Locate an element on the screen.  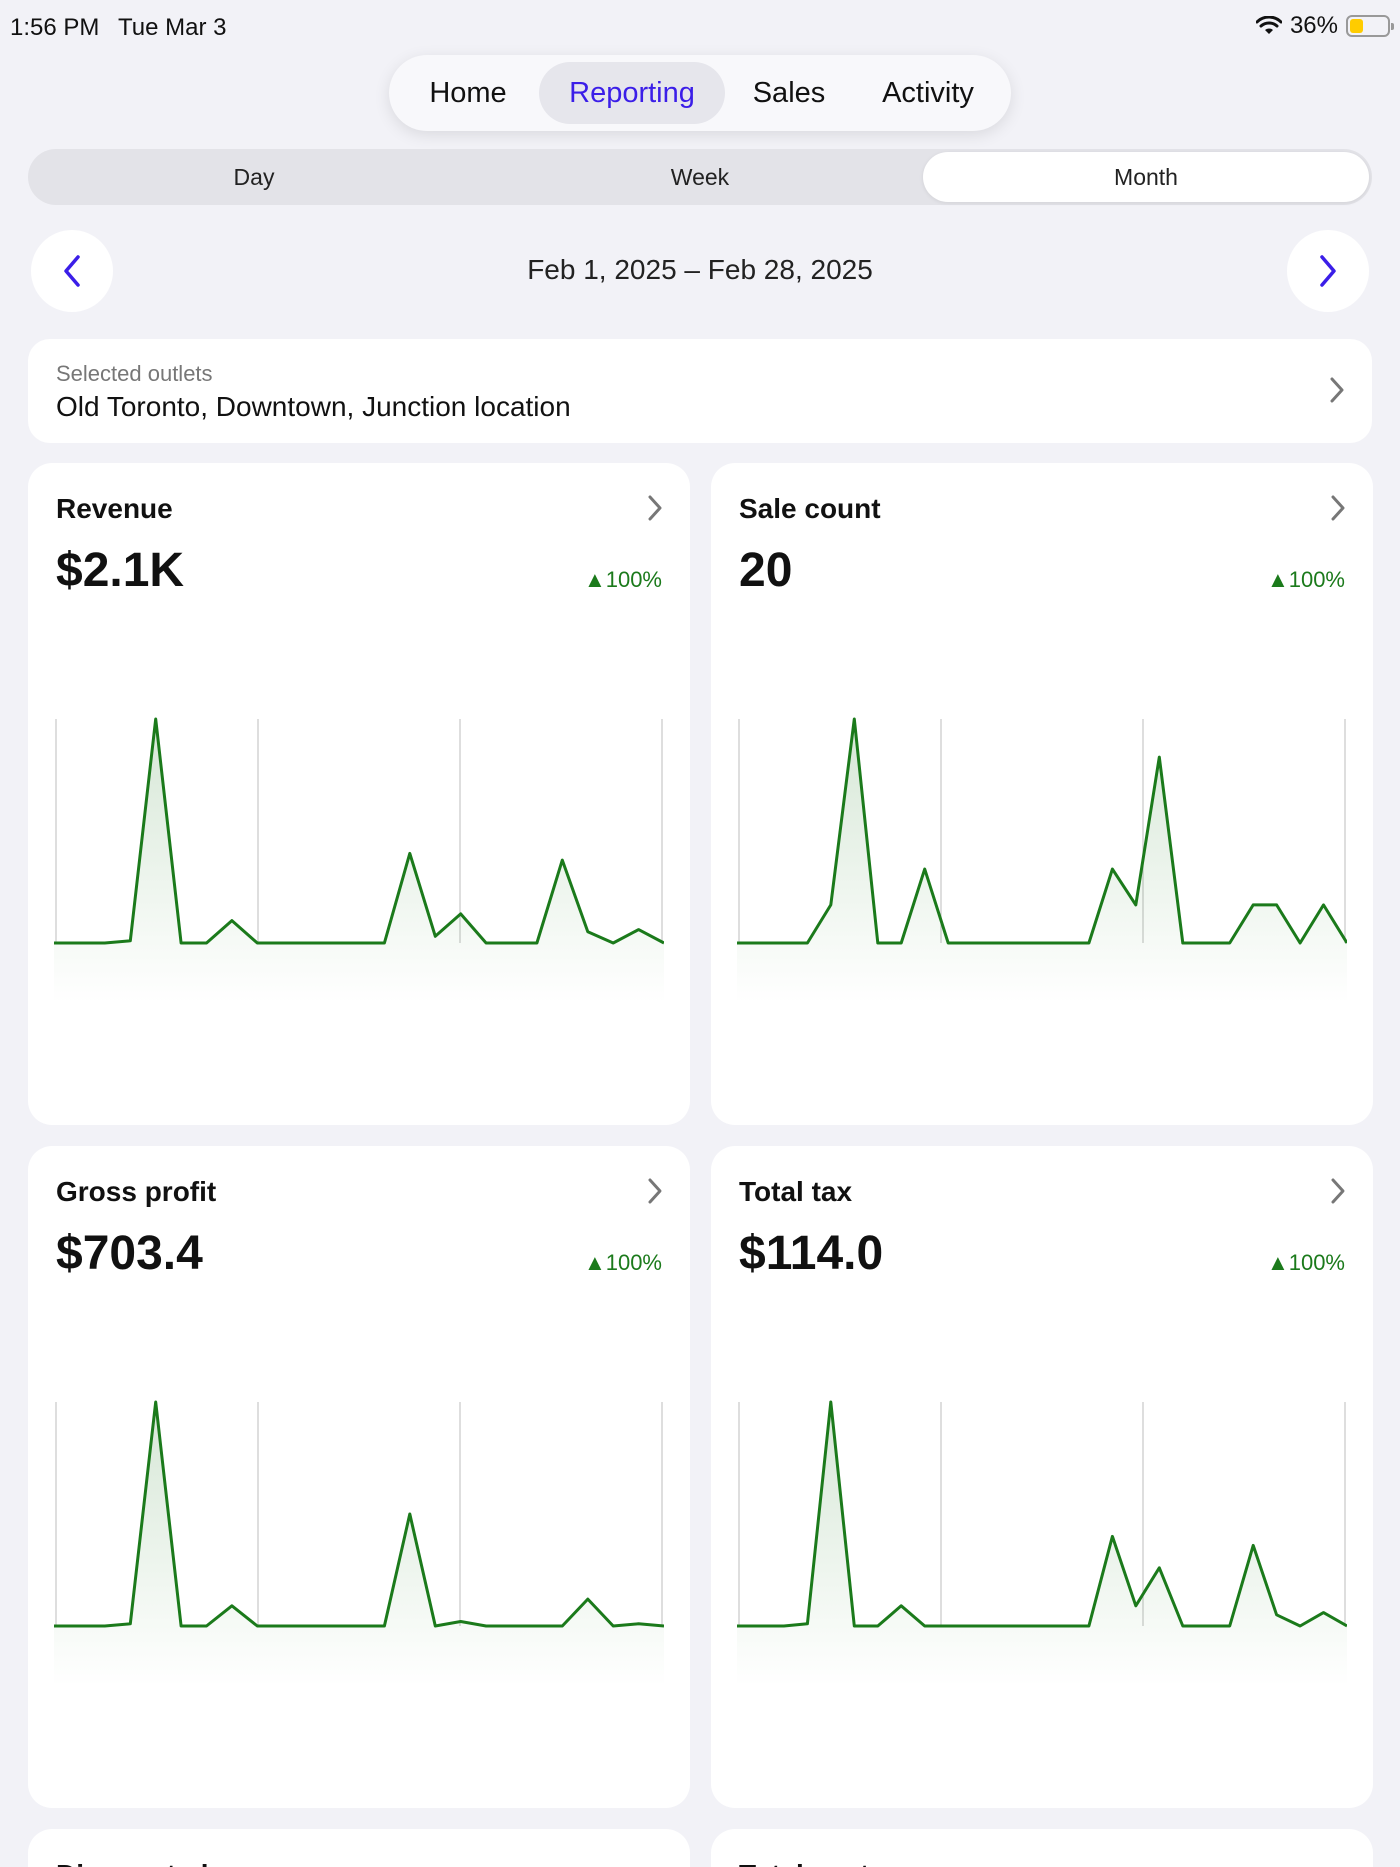
status-right: 36% is located at coordinates (1324, 26).